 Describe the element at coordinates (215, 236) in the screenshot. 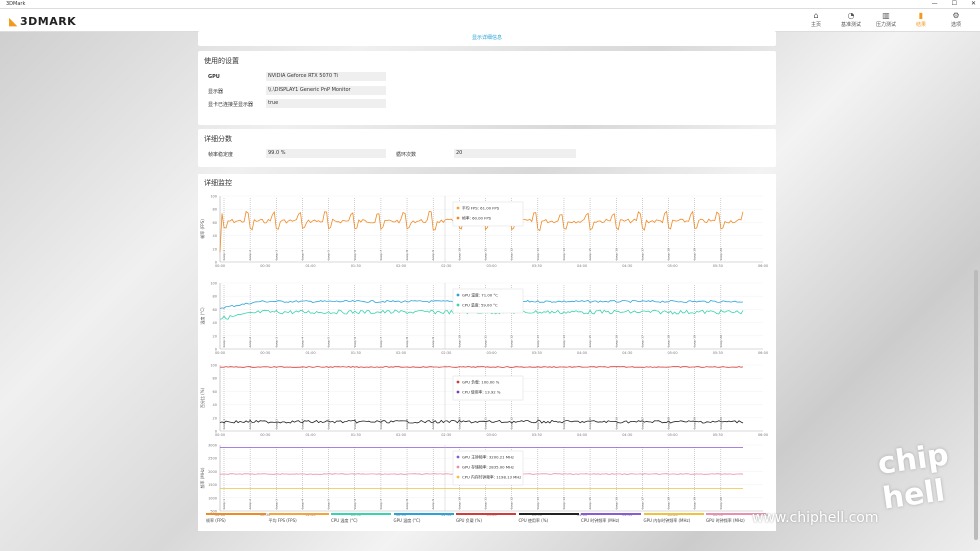

I see `y-tick-label: 40` at that location.